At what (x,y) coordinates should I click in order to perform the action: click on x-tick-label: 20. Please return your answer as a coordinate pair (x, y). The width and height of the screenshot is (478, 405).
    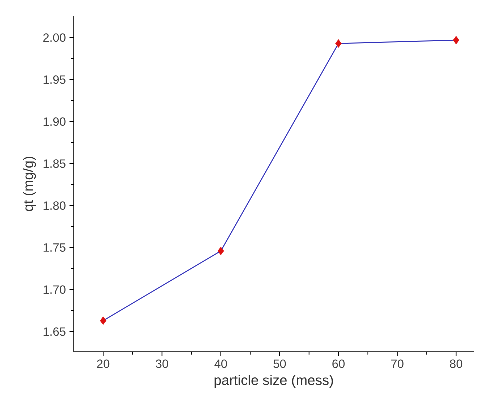
    Looking at the image, I should click on (103, 364).